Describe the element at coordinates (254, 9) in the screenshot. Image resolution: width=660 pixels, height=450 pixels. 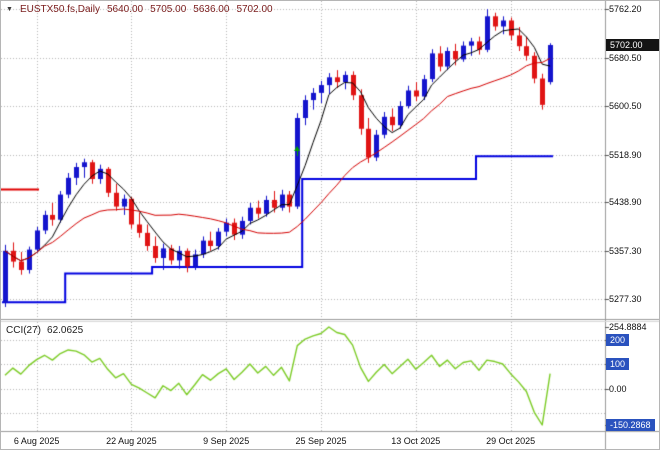
I see `quote-close: 5702.00` at that location.